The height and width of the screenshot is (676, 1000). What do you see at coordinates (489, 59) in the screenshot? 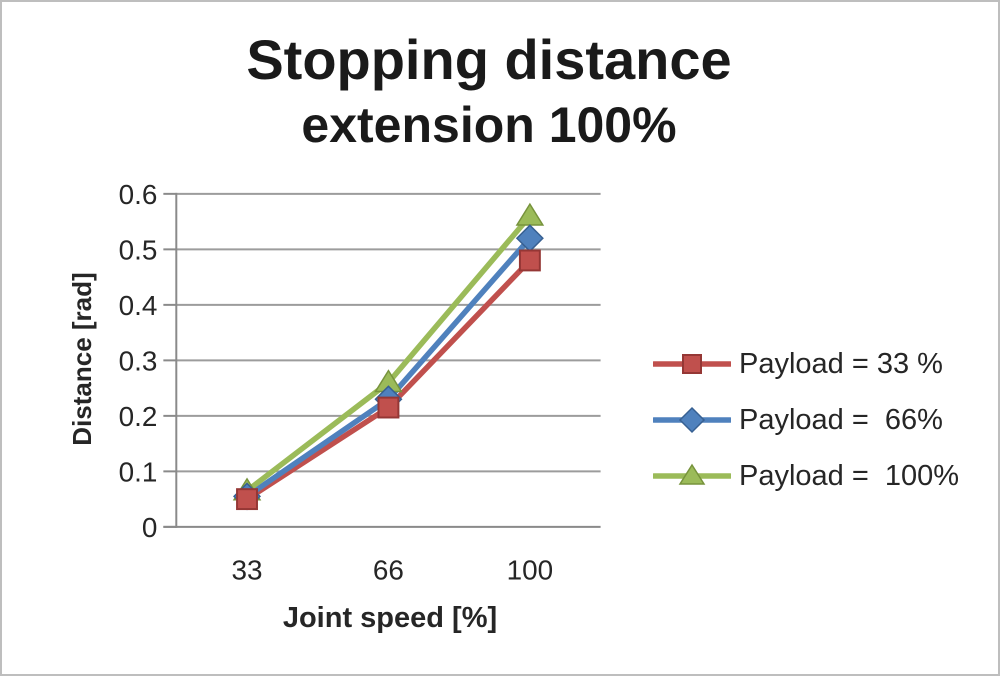
I see `chart-title-line1: Stopping distance` at bounding box center [489, 59].